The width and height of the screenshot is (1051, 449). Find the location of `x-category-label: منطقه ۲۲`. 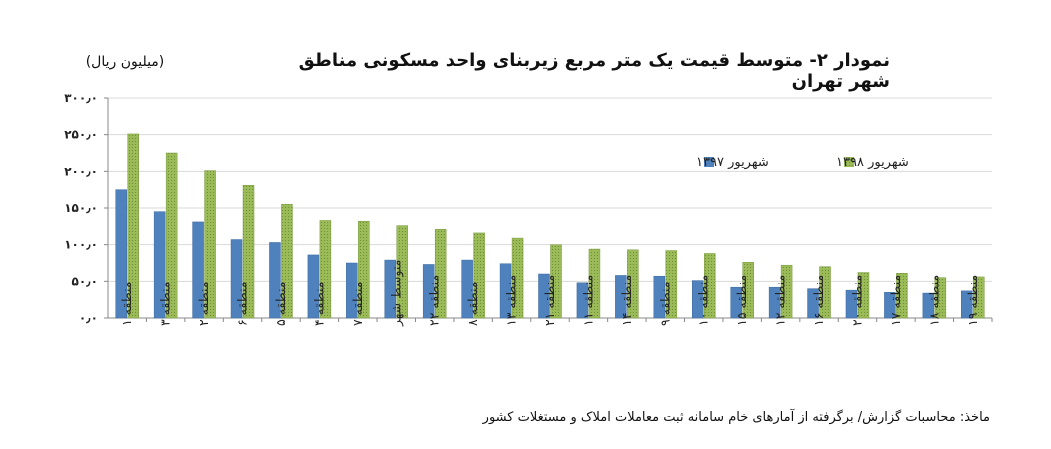

x-category-label: منطقه ۲۲ is located at coordinates (434, 300).